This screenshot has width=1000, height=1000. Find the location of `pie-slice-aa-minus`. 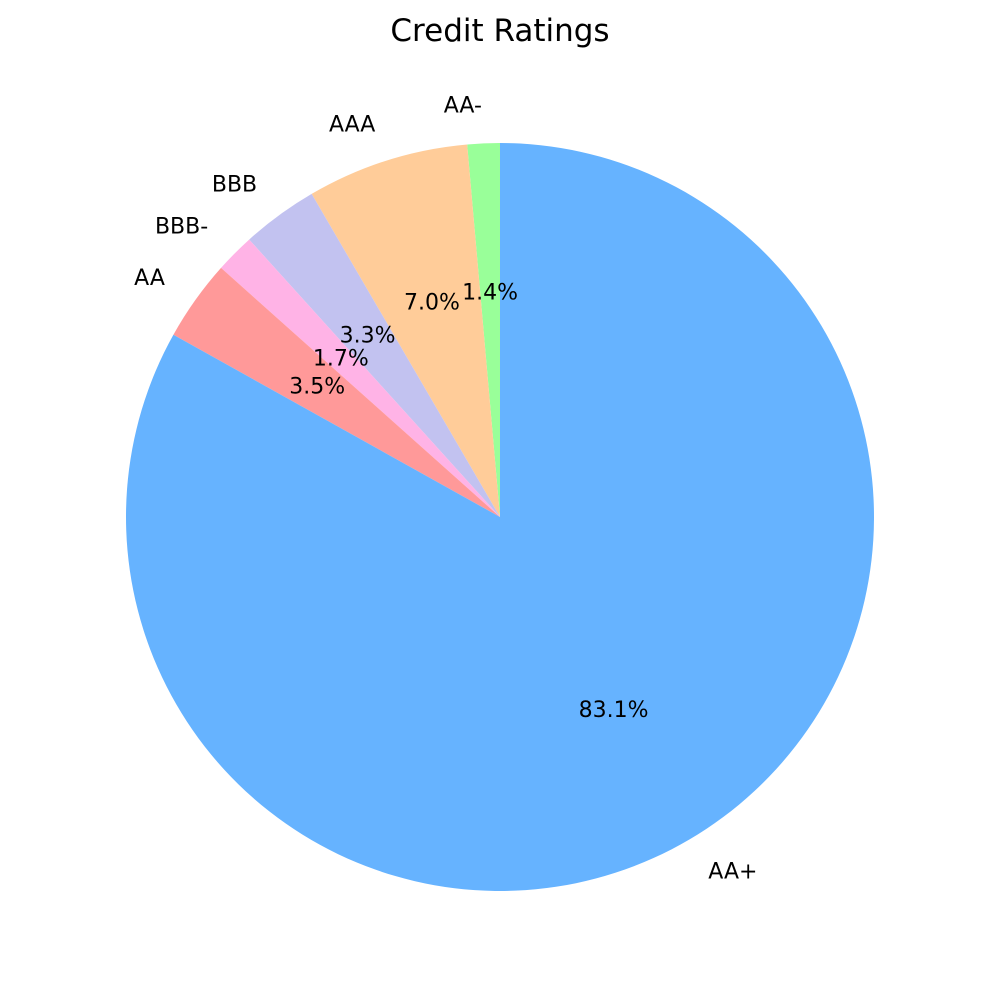

pie-slice-aa-minus is located at coordinates (483, 330).